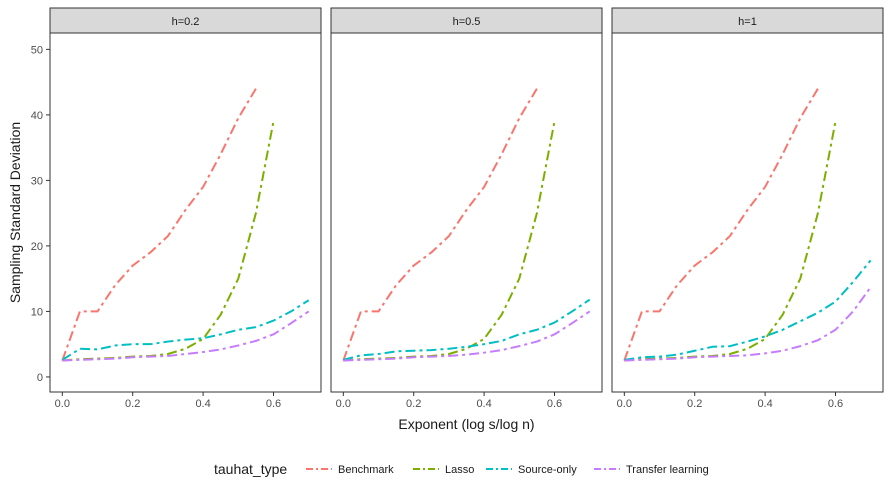 Image resolution: width=892 pixels, height=503 pixels. I want to click on facet-strip-label: h=0.5, so click(467, 22).